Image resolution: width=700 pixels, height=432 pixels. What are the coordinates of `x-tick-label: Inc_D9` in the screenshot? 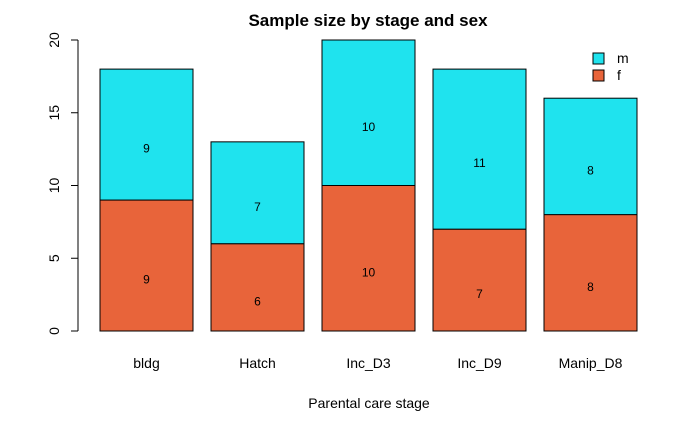 It's located at (479, 363).